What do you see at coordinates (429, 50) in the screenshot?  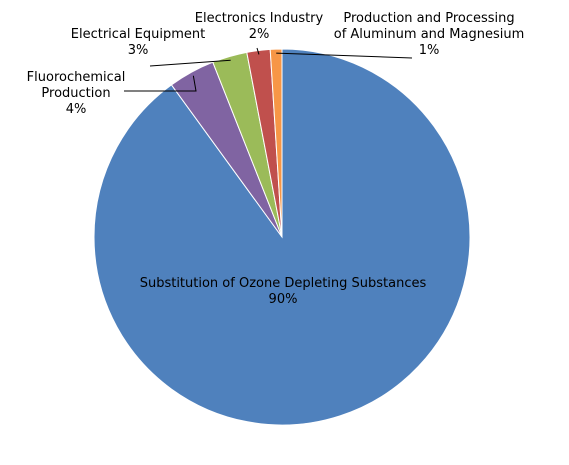 I see `slice-percent: 1%` at bounding box center [429, 50].